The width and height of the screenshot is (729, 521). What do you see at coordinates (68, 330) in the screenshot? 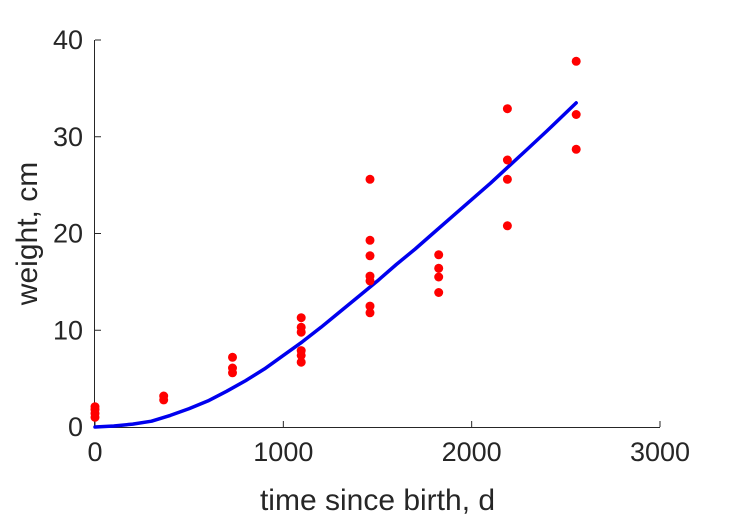
I see `y-tick-label: 10` at bounding box center [68, 330].